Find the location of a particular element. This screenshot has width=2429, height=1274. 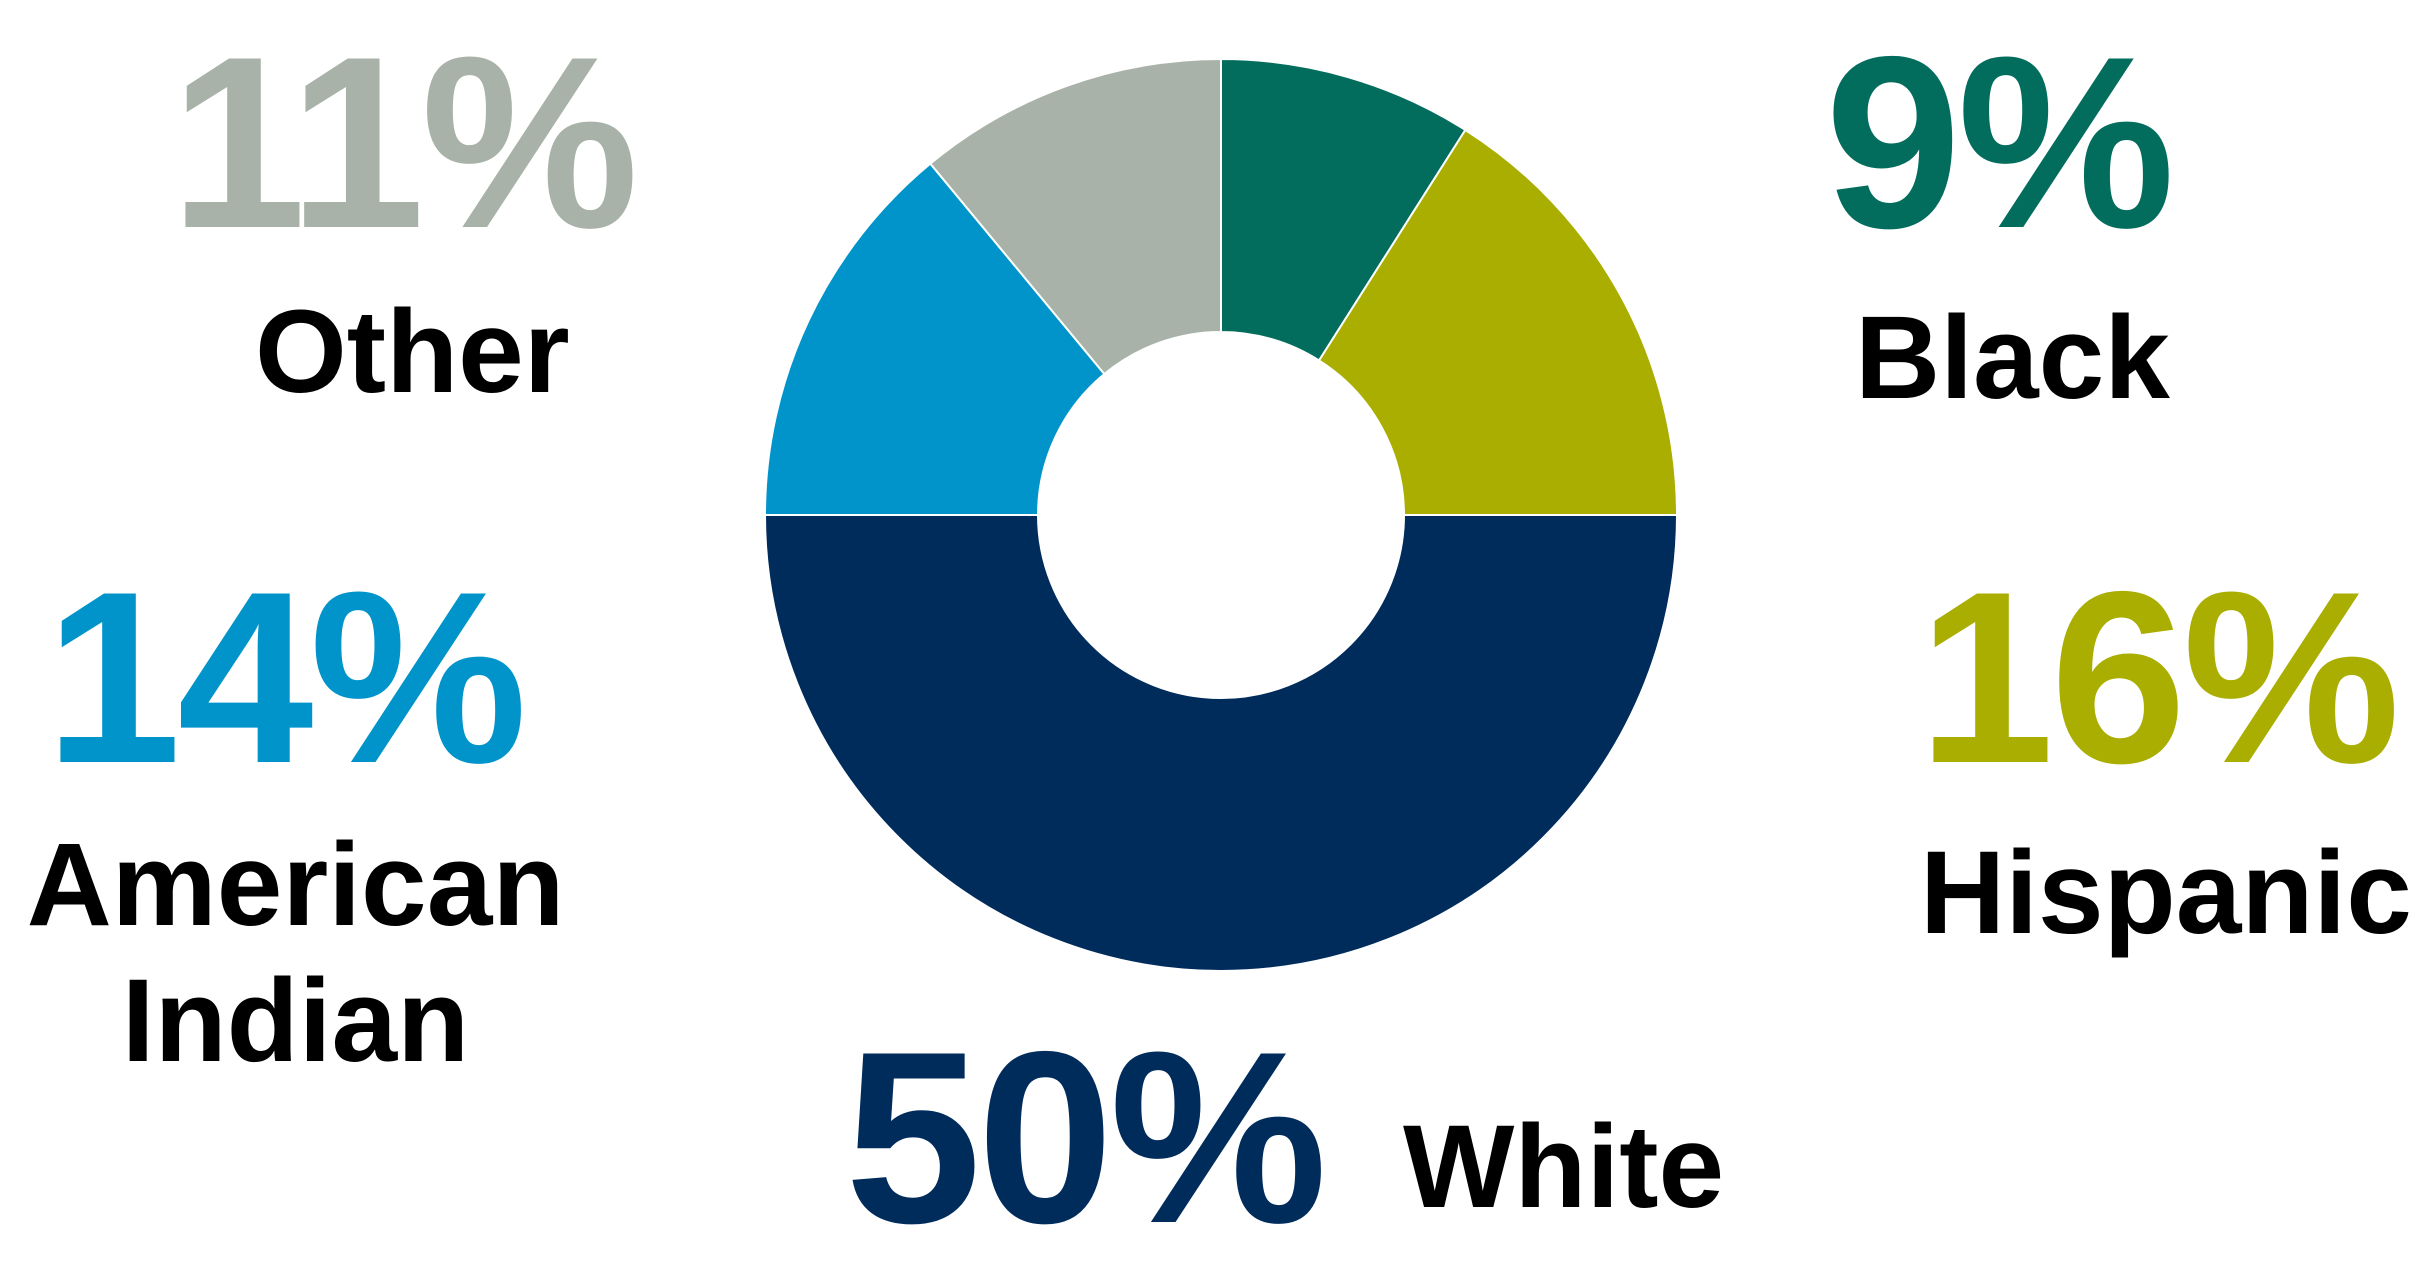

black-category-label: Black is located at coordinates (2012, 358).